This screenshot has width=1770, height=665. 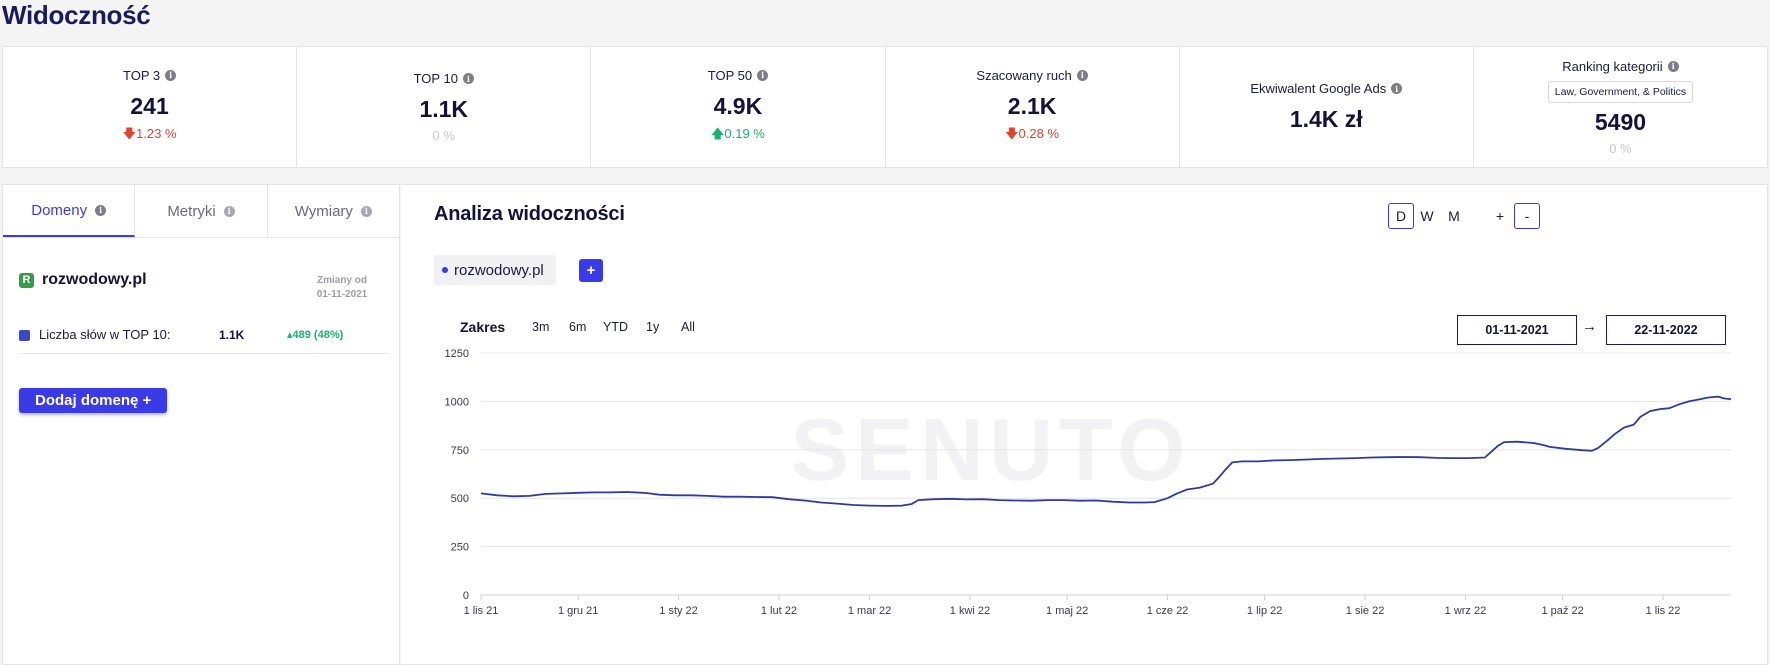 I want to click on stat-google-ads: Ekwiwalent Google Ads i 1.4K zł, so click(x=1327, y=107).